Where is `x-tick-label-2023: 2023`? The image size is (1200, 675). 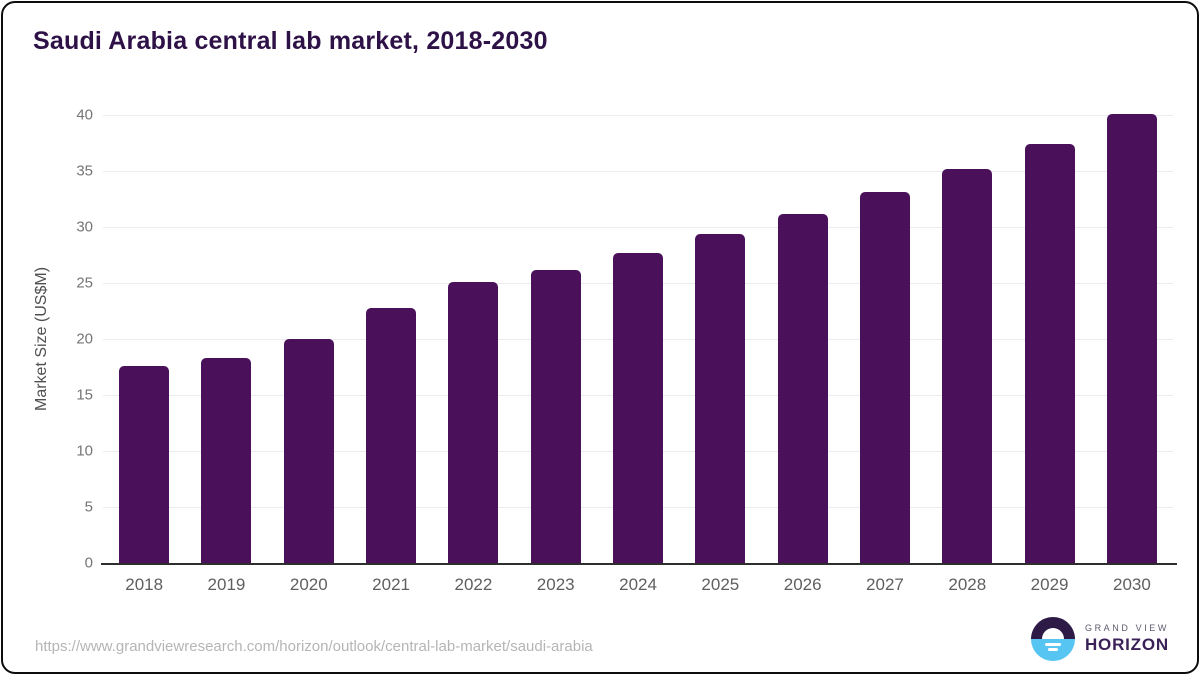 x-tick-label-2023: 2023 is located at coordinates (555, 584).